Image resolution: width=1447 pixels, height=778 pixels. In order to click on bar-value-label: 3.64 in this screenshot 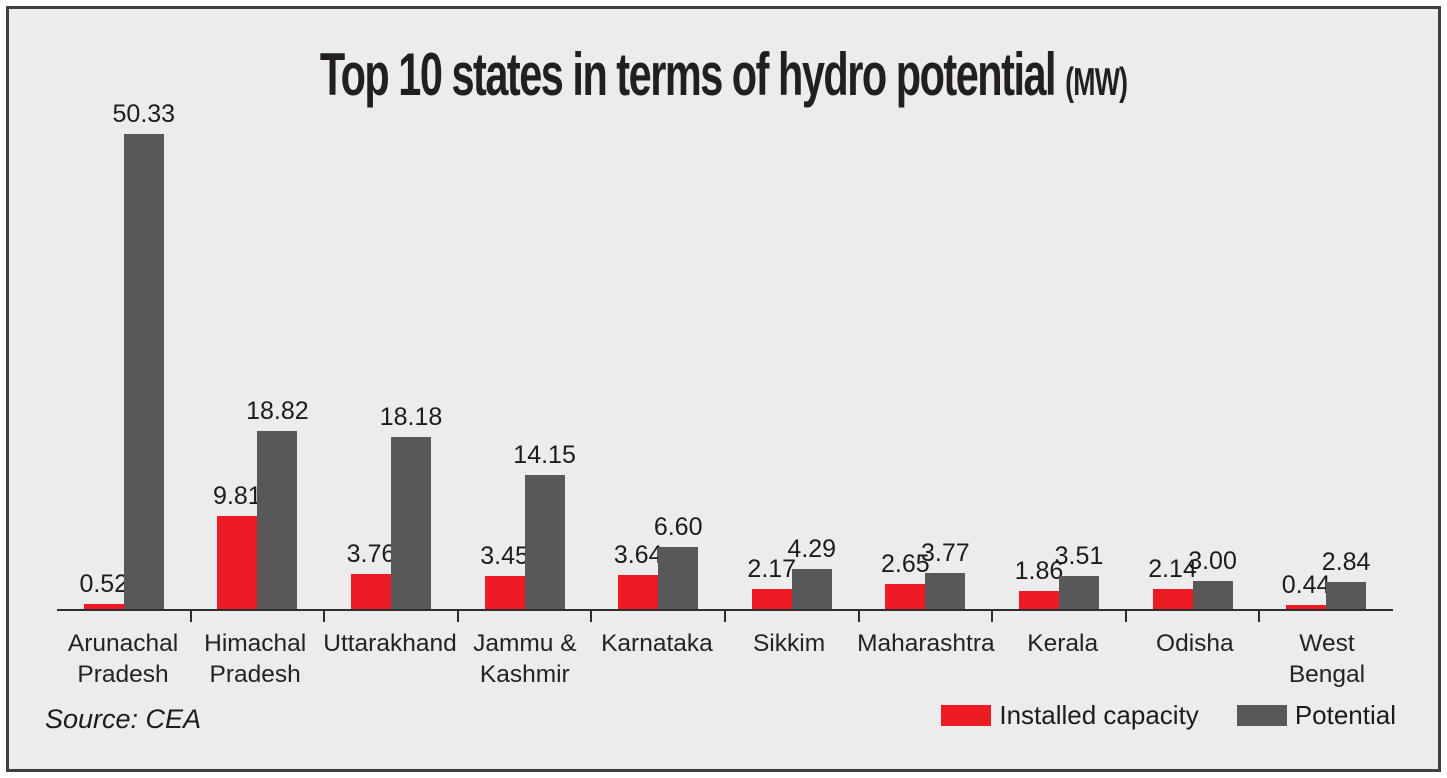, I will do `click(638, 554)`.